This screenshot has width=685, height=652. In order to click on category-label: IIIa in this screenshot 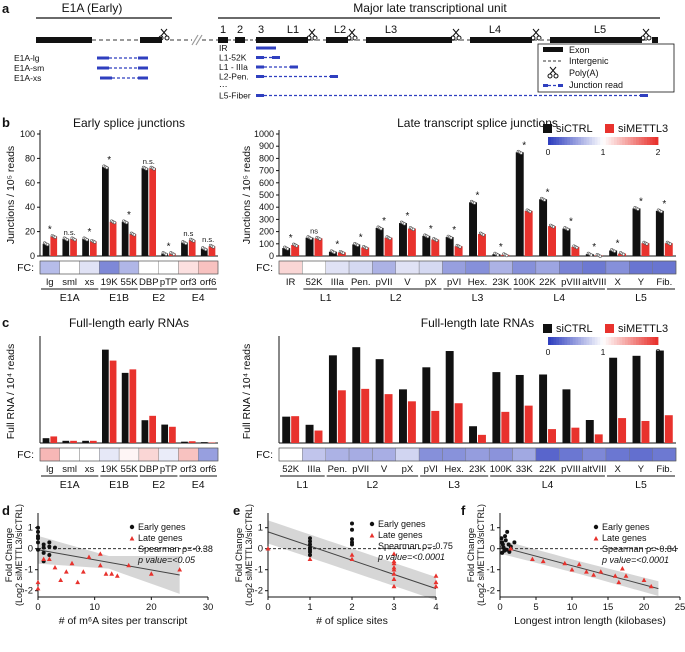, I will do `click(314, 469)`.